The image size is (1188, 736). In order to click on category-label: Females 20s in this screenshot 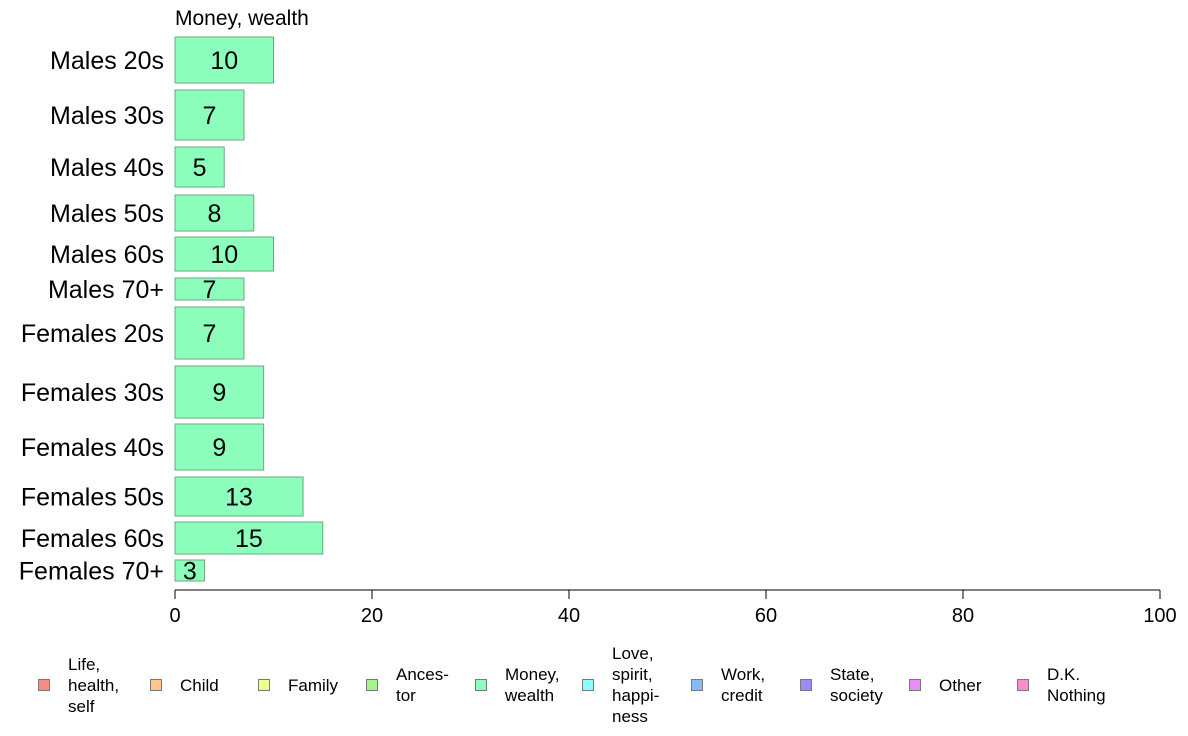, I will do `click(92, 334)`.